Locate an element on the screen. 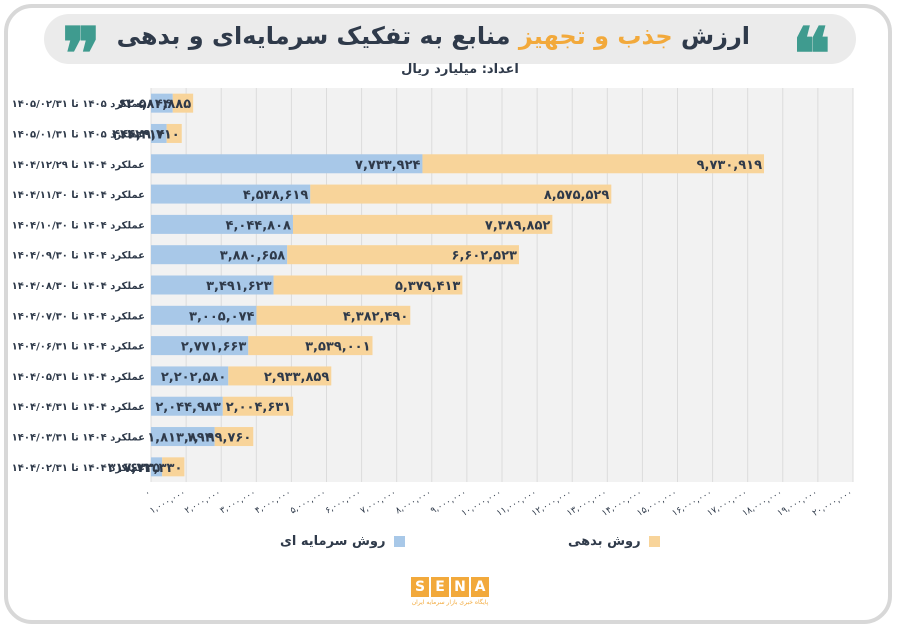  data-label-current: ۵۸۰,۸۸۵ is located at coordinates (165, 104).